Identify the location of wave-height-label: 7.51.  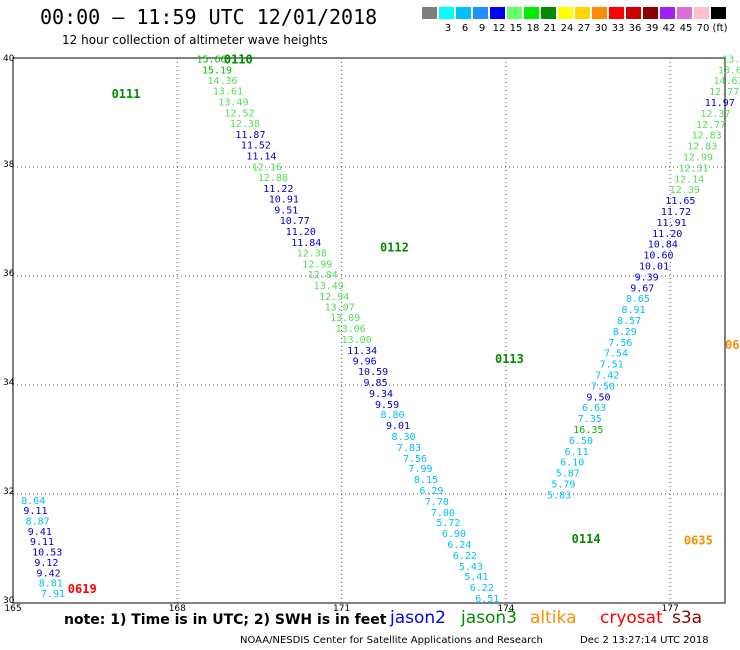
(612, 365).